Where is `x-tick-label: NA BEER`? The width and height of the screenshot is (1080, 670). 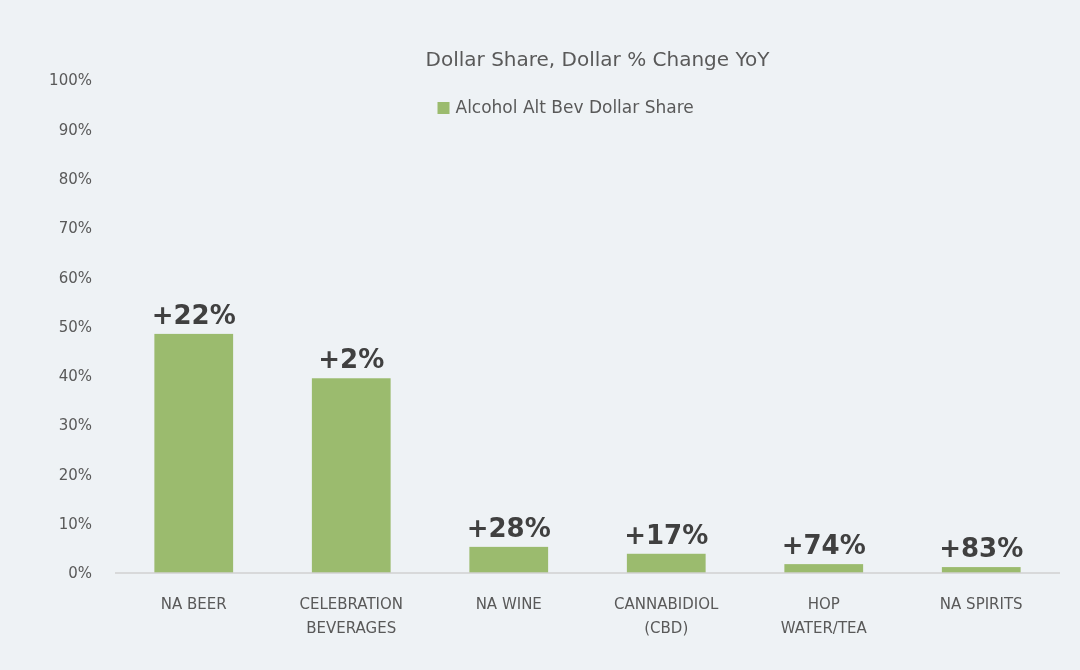
x-tick-label: NA BEER is located at coordinates (193, 604).